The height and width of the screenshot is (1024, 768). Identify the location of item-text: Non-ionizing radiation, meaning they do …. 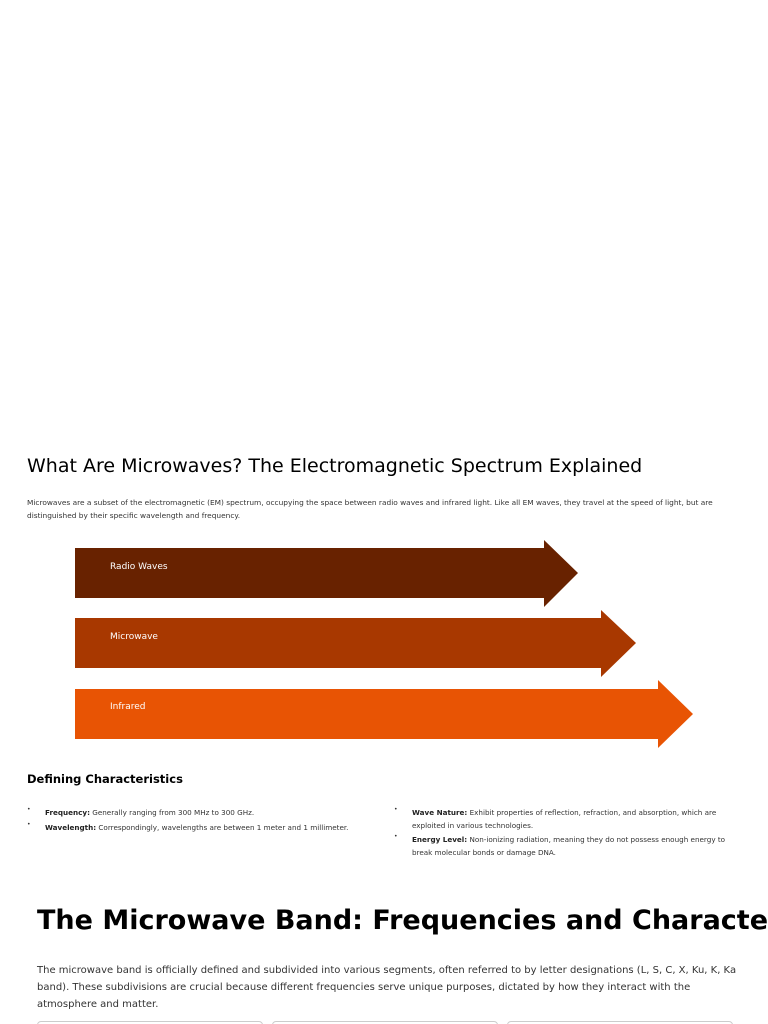
(569, 846).